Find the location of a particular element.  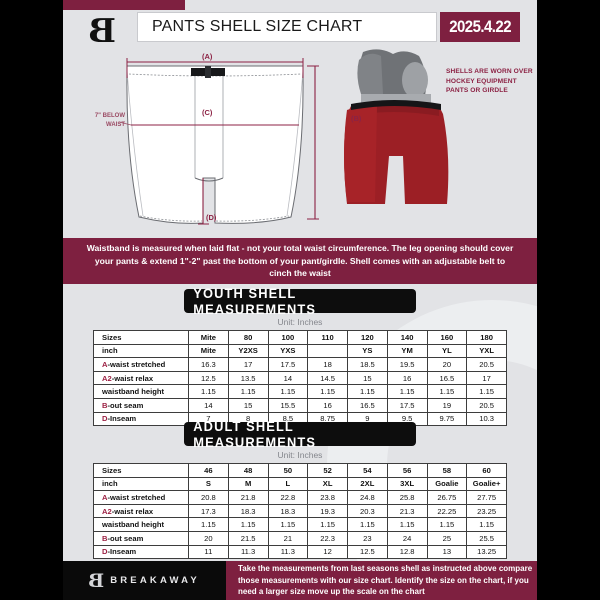

table-cell: YS is located at coordinates (367, 351).